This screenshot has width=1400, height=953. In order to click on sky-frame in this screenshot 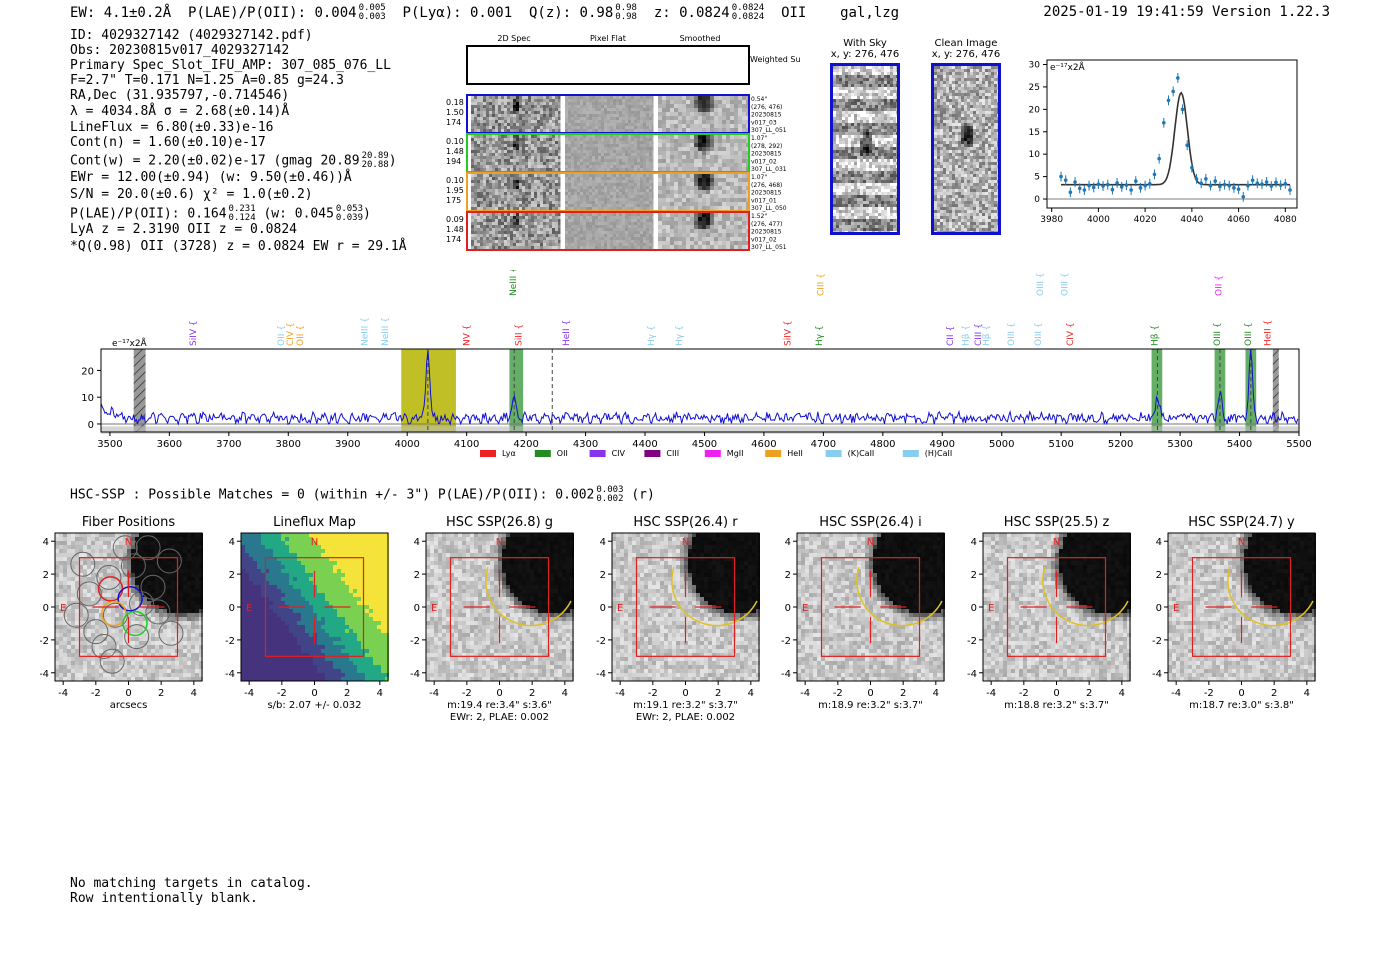, I will do `click(966, 149)`.